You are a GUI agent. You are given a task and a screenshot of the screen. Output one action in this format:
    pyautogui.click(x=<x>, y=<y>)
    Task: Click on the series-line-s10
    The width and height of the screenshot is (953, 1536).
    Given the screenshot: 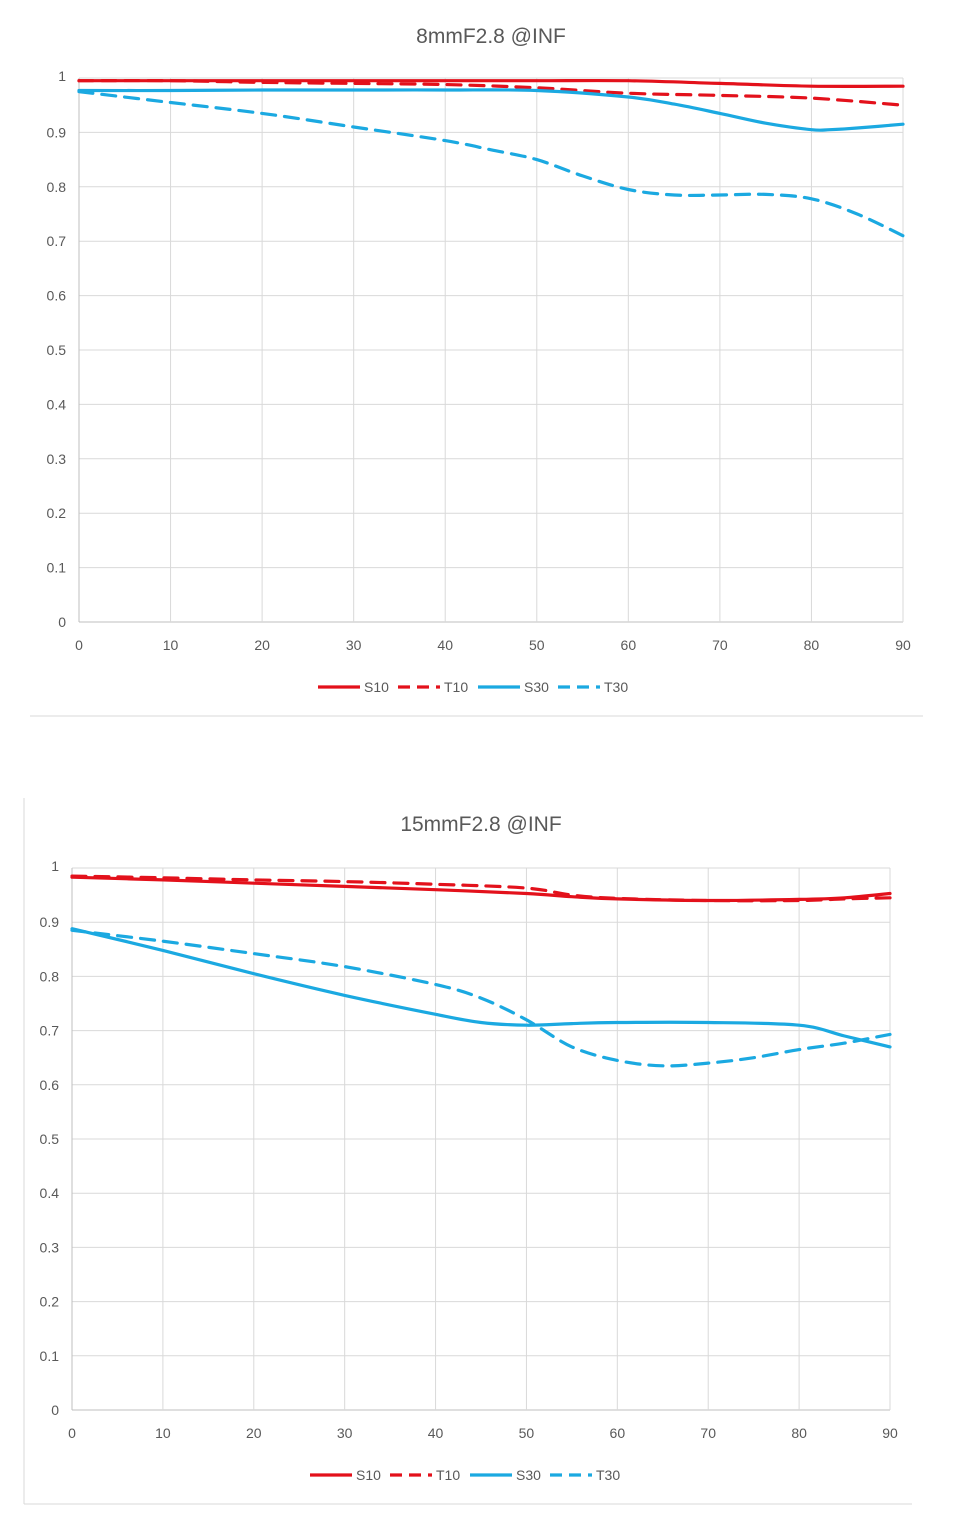 What is the action you would take?
    pyautogui.click(x=481, y=889)
    